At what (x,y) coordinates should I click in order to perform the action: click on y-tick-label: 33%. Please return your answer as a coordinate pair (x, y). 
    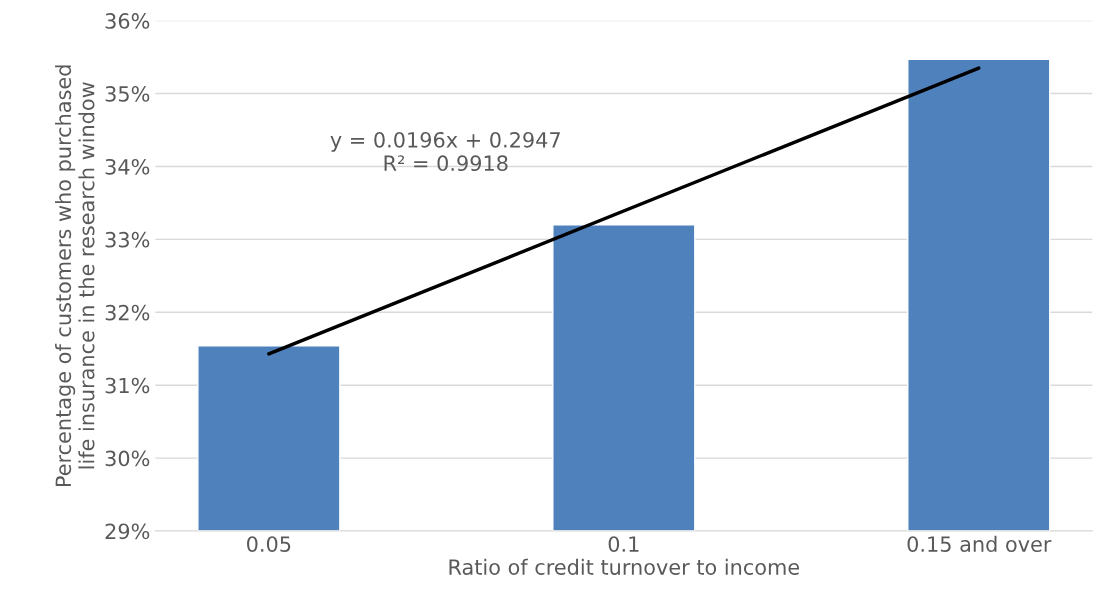
    Looking at the image, I should click on (127, 239).